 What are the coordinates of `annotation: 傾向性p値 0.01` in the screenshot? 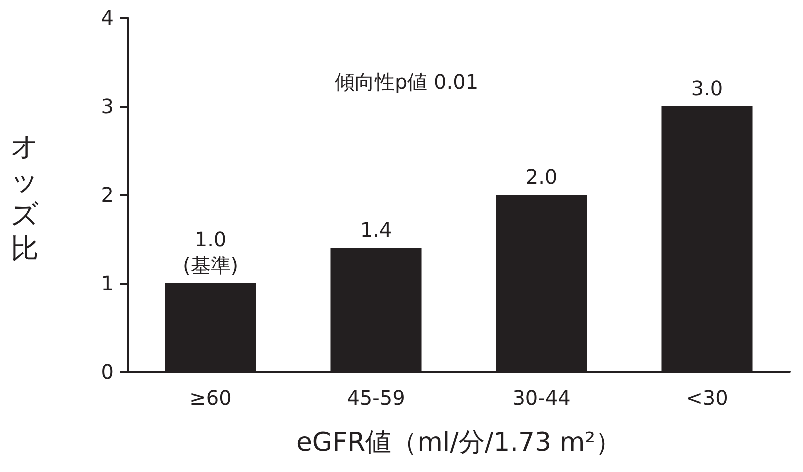 It's located at (407, 82).